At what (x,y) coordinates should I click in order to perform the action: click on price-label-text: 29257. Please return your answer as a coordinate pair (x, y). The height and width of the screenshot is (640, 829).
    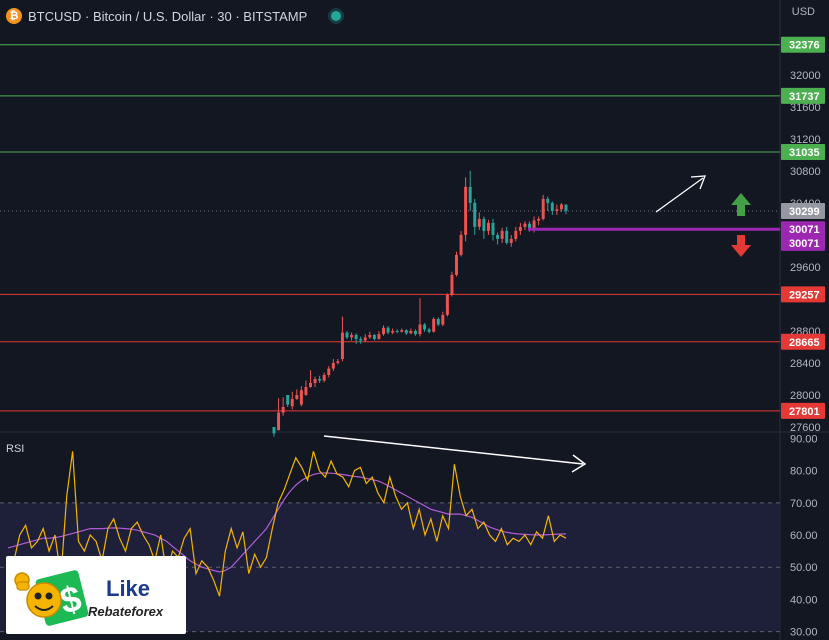
    Looking at the image, I should click on (804, 295).